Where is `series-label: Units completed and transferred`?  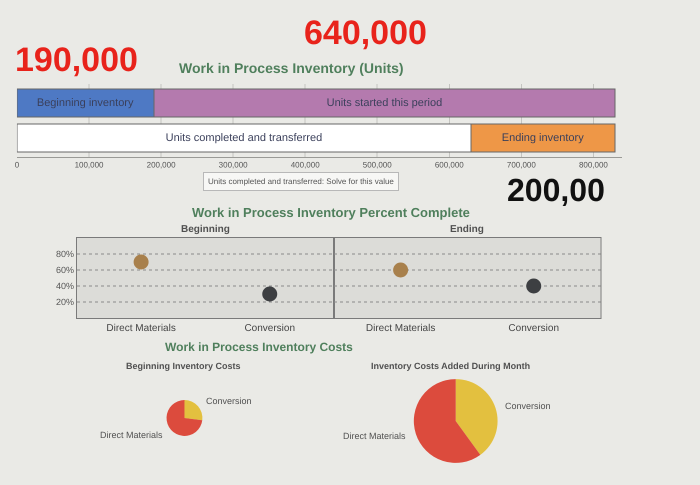 series-label: Units completed and transferred is located at coordinates (244, 138).